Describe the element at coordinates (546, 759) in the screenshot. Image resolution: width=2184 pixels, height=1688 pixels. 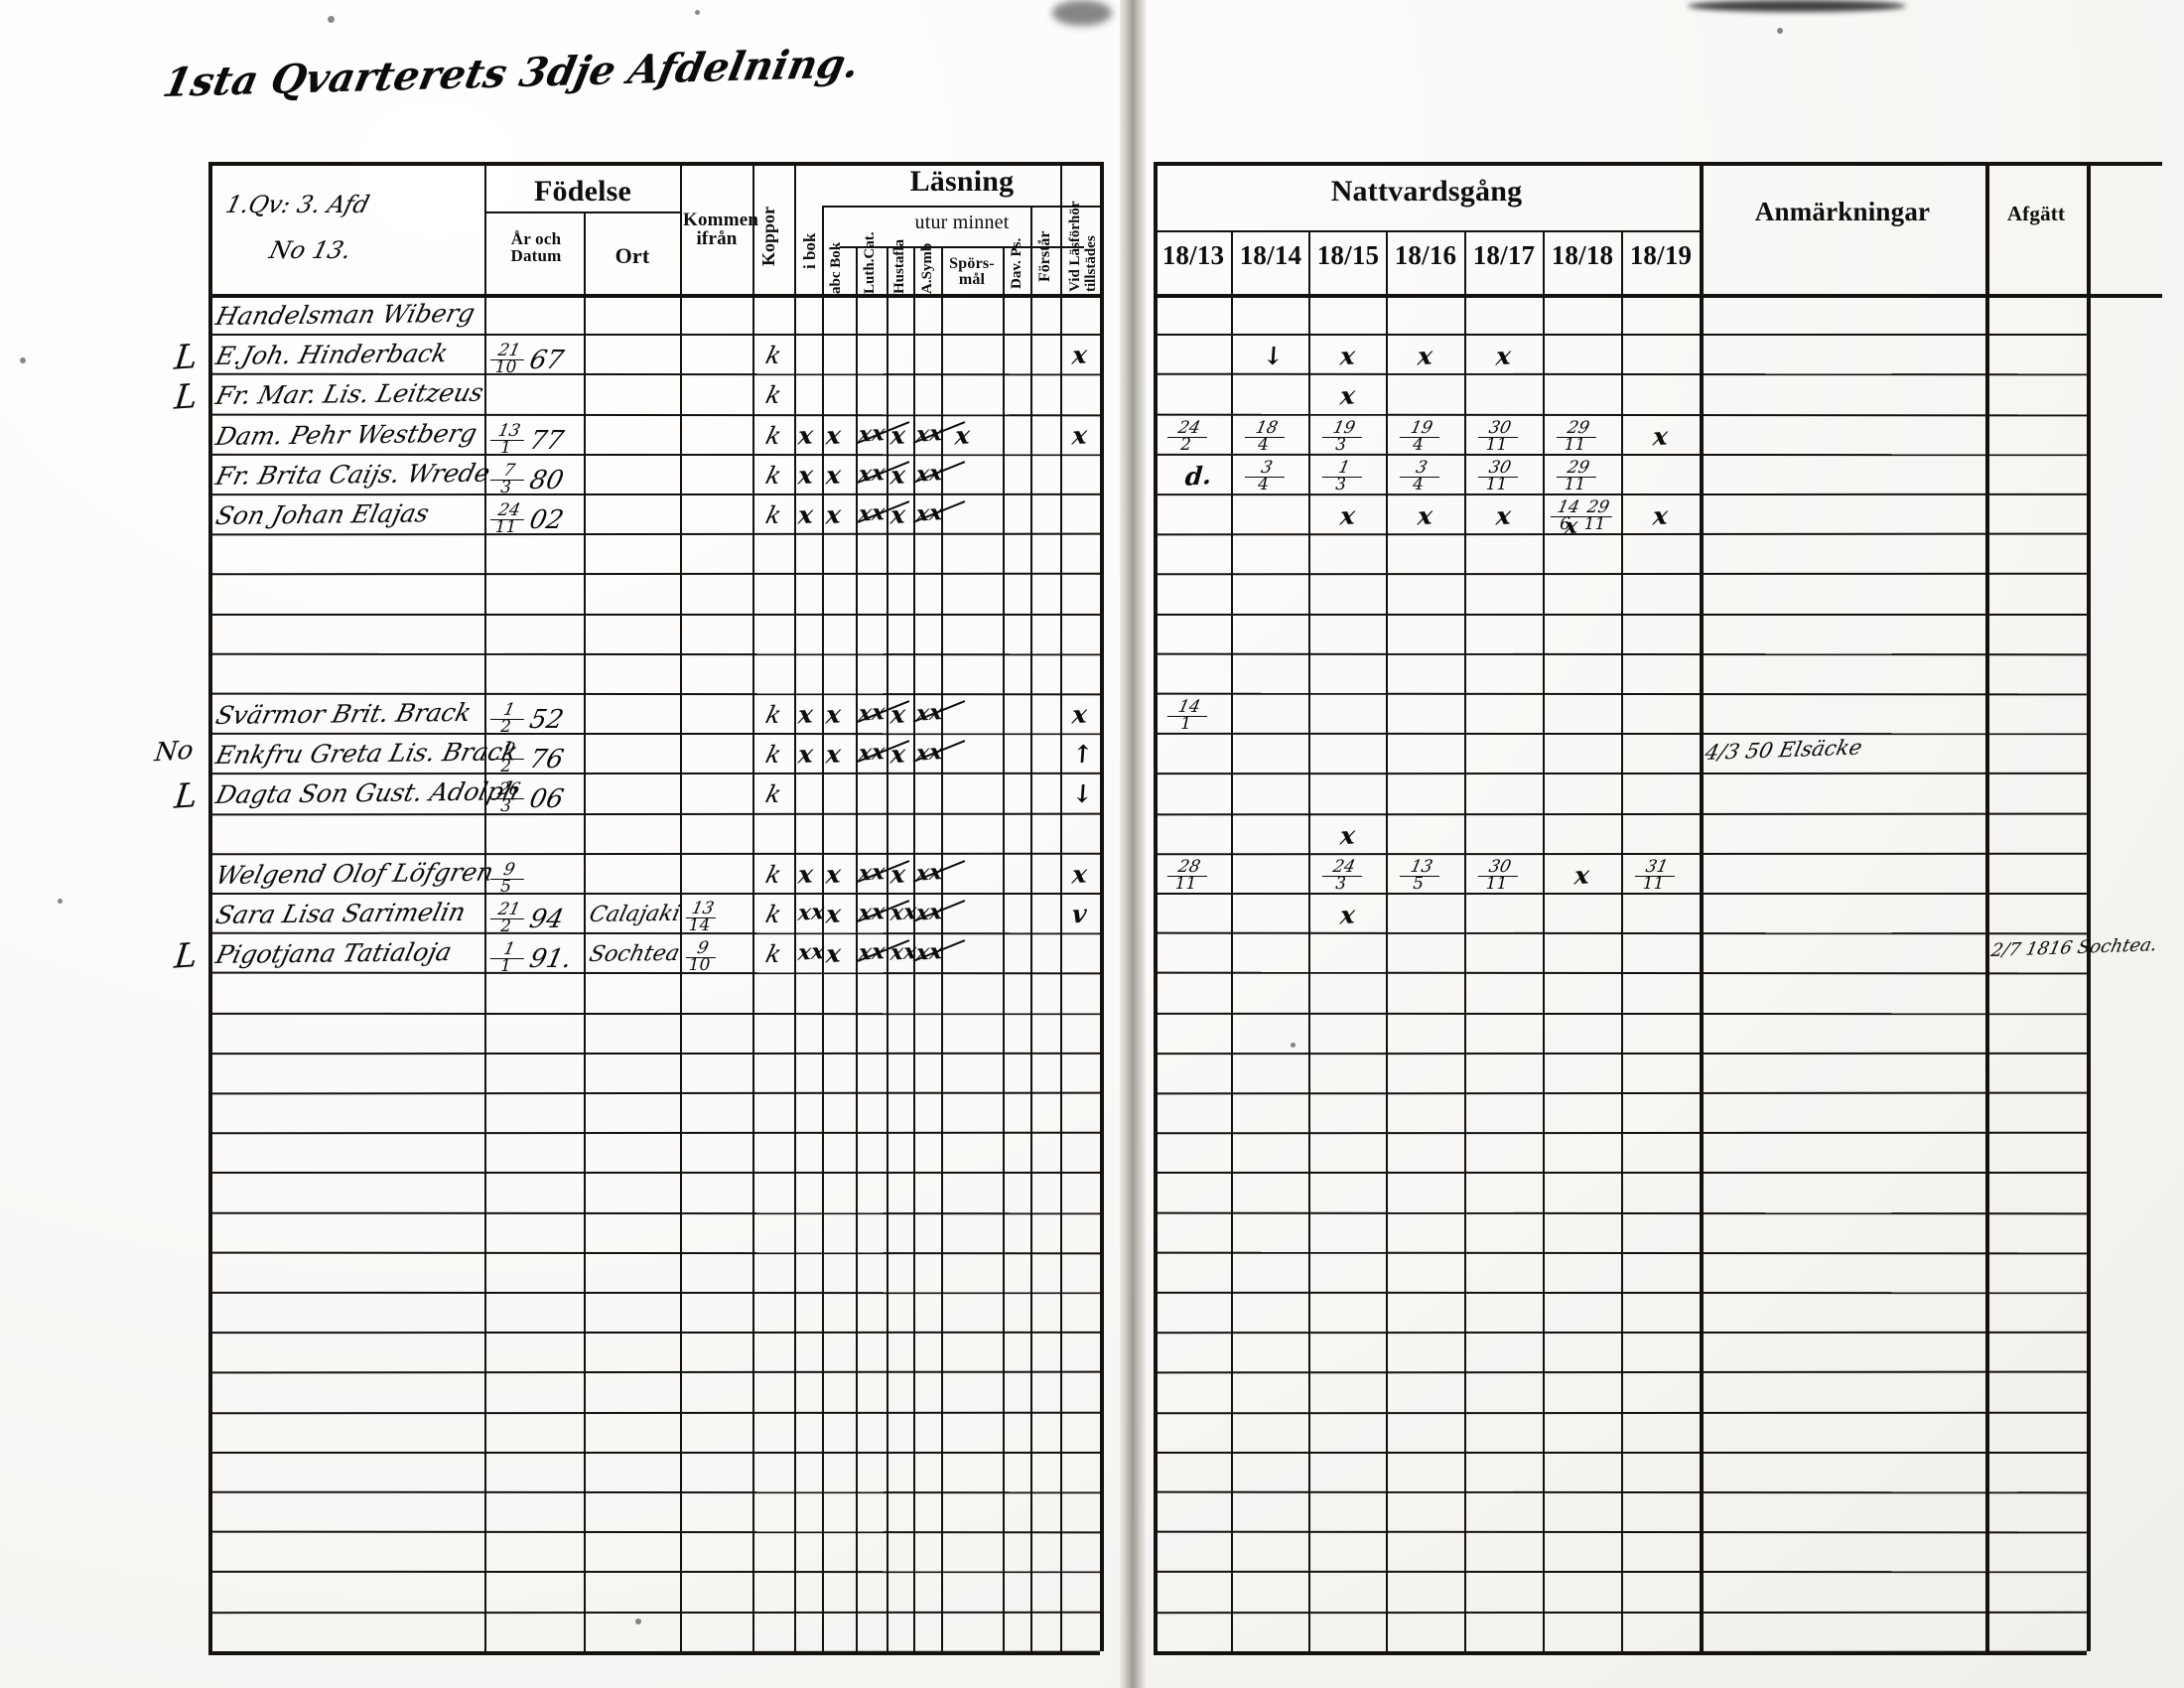
I see `birth-year-12: 76` at that location.